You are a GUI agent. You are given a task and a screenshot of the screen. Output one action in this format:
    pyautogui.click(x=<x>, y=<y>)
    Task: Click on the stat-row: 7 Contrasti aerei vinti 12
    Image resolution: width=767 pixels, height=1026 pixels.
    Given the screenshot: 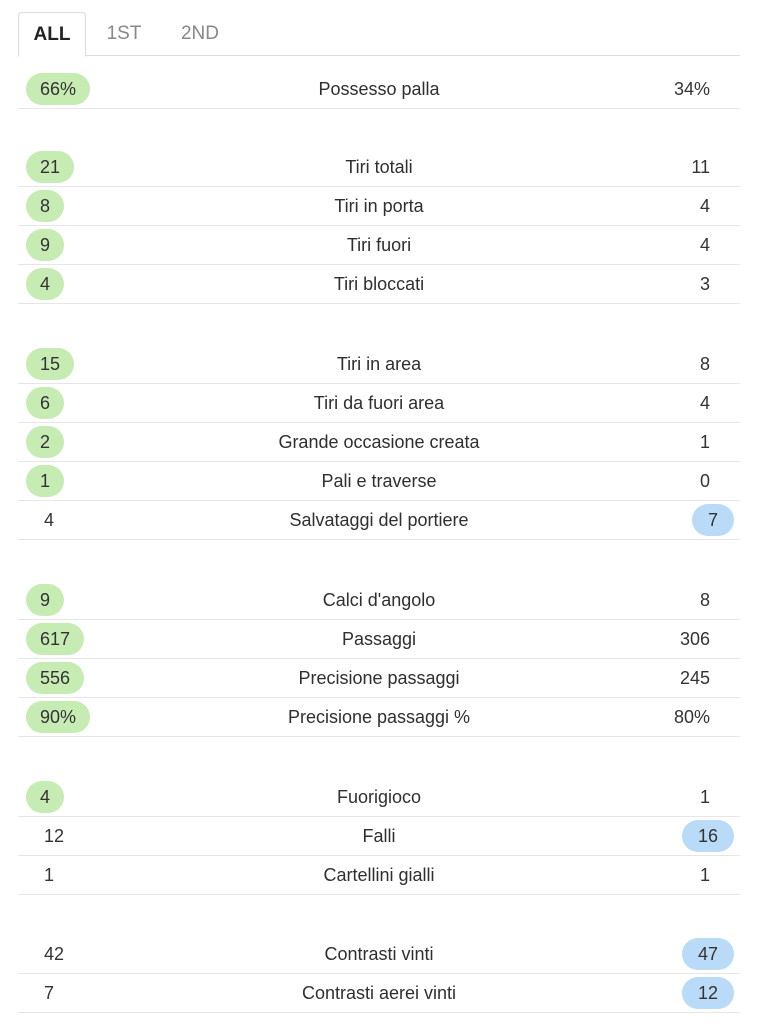 What is the action you would take?
    pyautogui.click(x=379, y=993)
    